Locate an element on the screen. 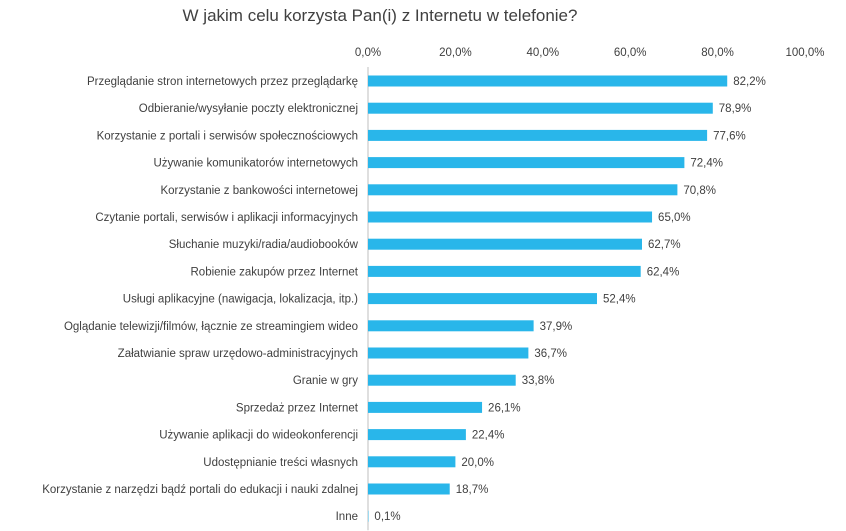 Image resolution: width=846 pixels, height=531 pixels. data-label: 72,4% is located at coordinates (706, 164).